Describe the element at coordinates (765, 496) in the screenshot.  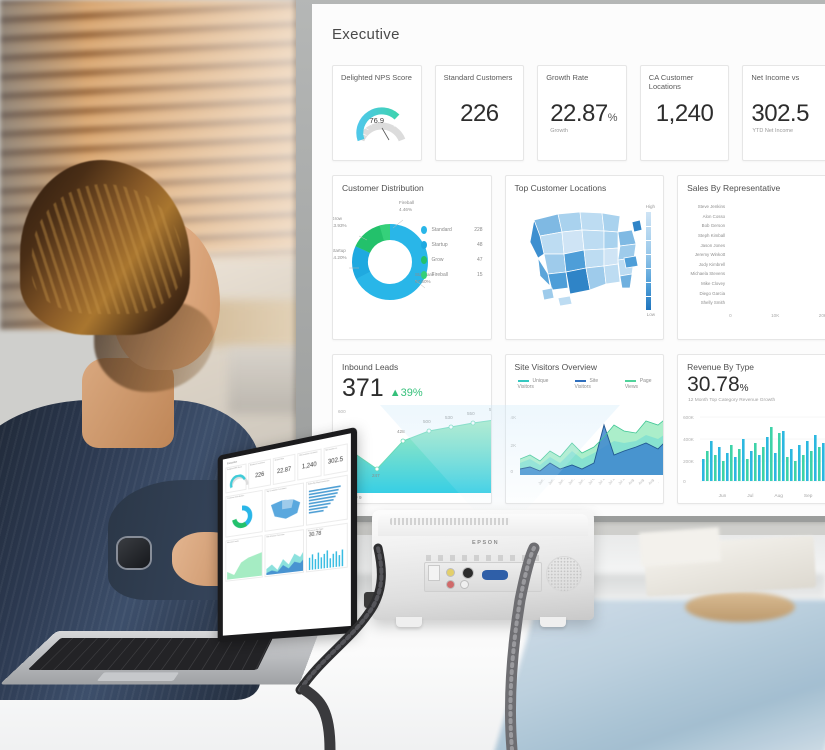
I see `revenue-x-axis: Jun Jul Aug Sep` at that location.